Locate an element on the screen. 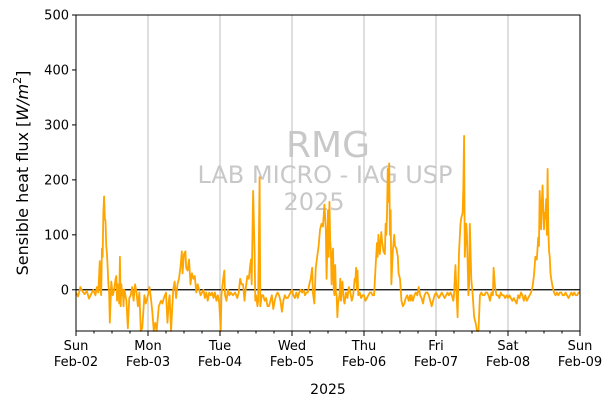  watermark-line3: 2025 is located at coordinates (313, 202).